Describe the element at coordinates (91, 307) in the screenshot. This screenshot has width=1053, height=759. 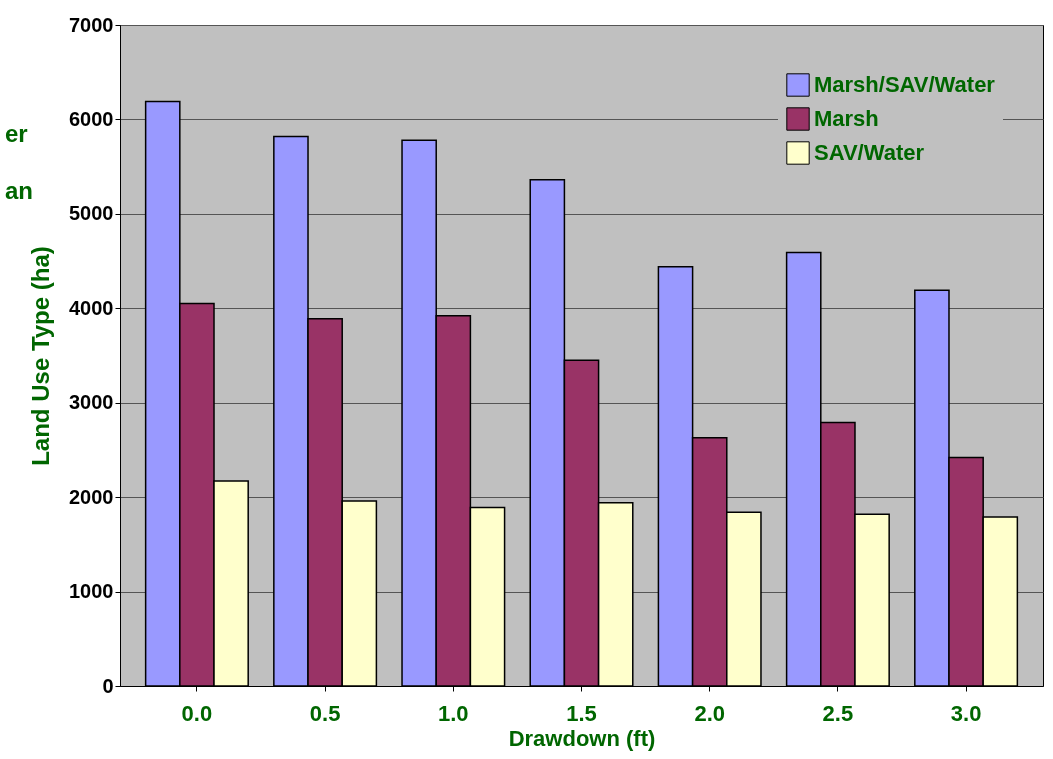
I see `y-tick-label: 4000` at that location.